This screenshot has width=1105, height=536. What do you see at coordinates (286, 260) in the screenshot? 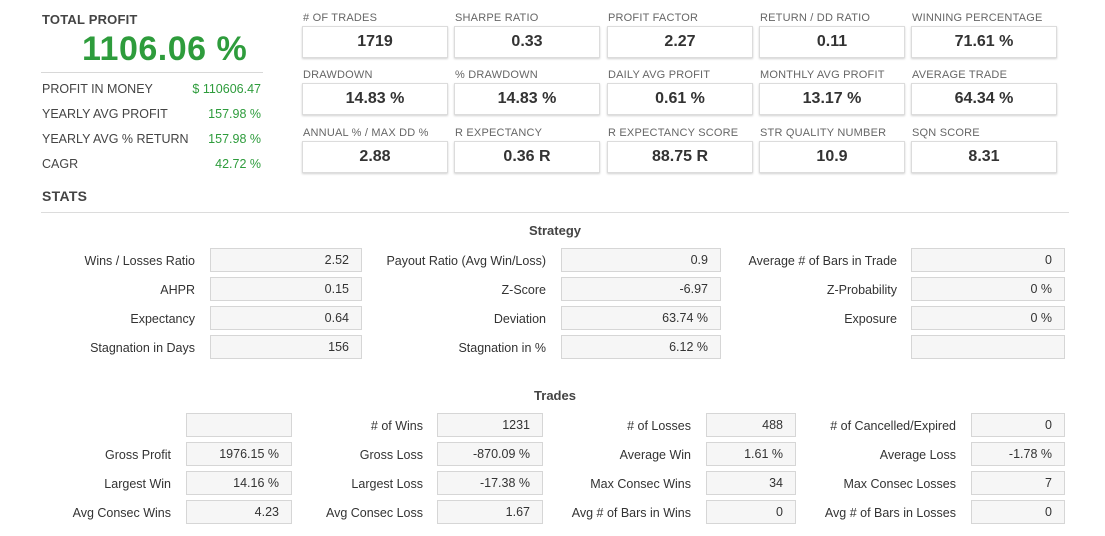
I see `stat-value: 2.52` at bounding box center [286, 260].